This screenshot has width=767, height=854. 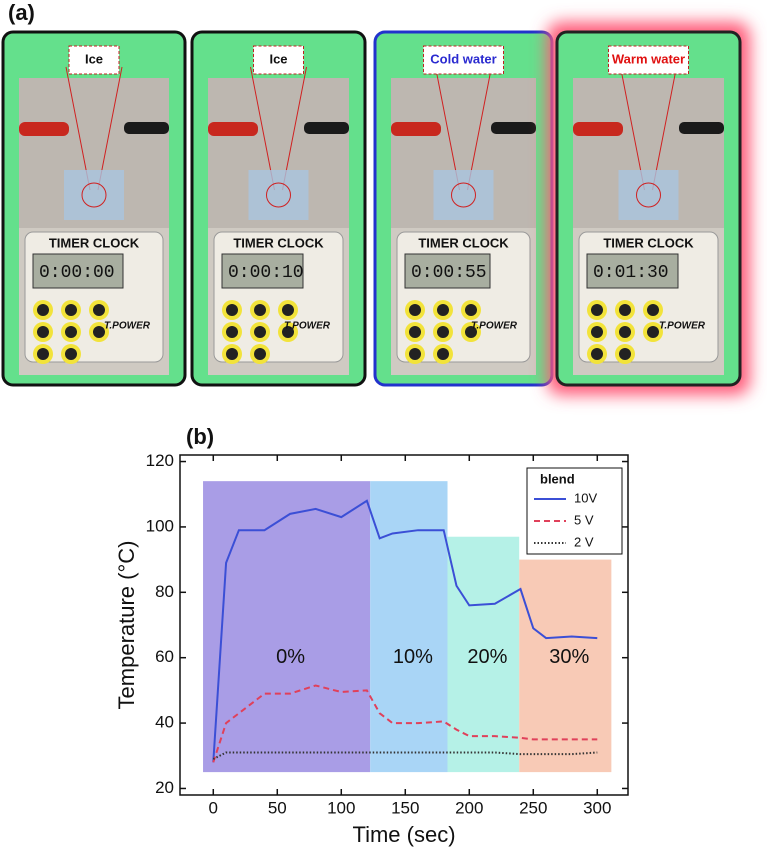 I want to click on x-tick-label: 100, so click(x=341, y=807).